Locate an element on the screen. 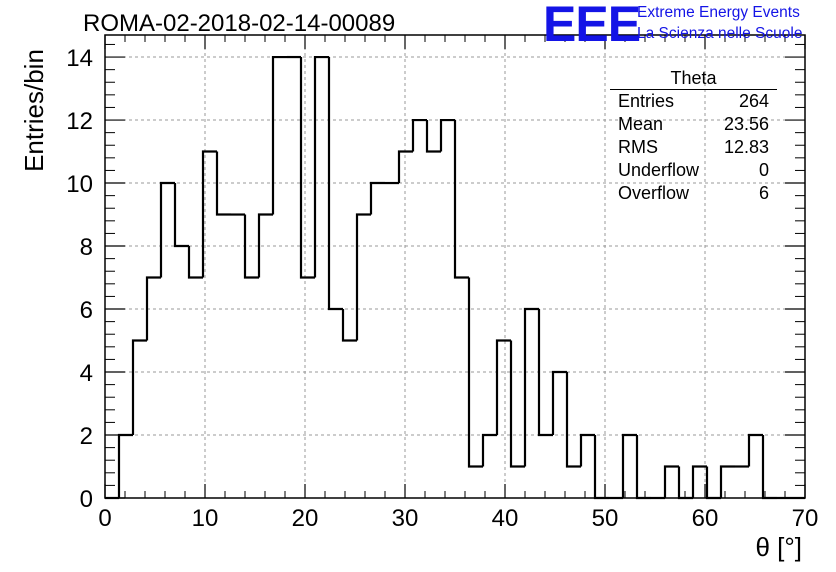 The width and height of the screenshot is (836, 572). stats-value: 264 is located at coordinates (753, 101).